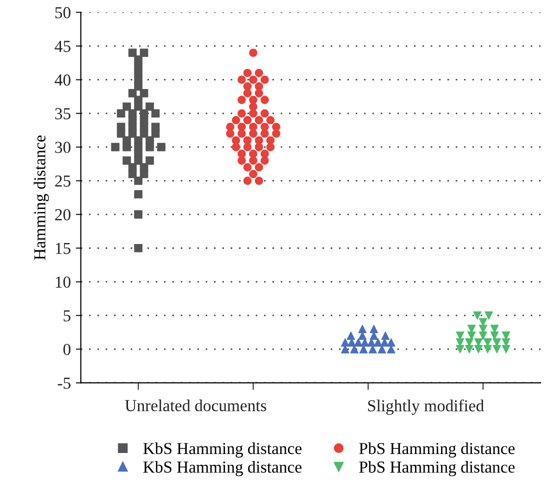  I want to click on x-tick-label: Slightly modified, so click(426, 407).